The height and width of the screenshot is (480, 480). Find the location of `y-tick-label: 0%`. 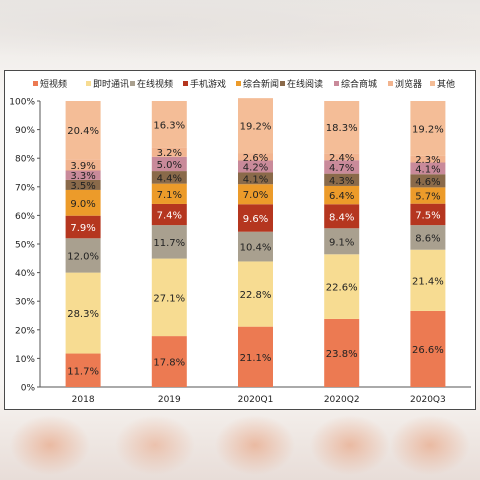

y-tick-label: 0% is located at coordinates (28, 389).